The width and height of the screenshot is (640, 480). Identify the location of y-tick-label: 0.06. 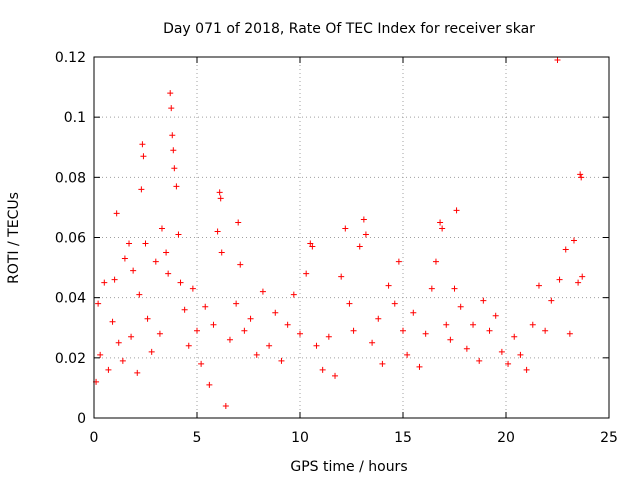
(70, 239).